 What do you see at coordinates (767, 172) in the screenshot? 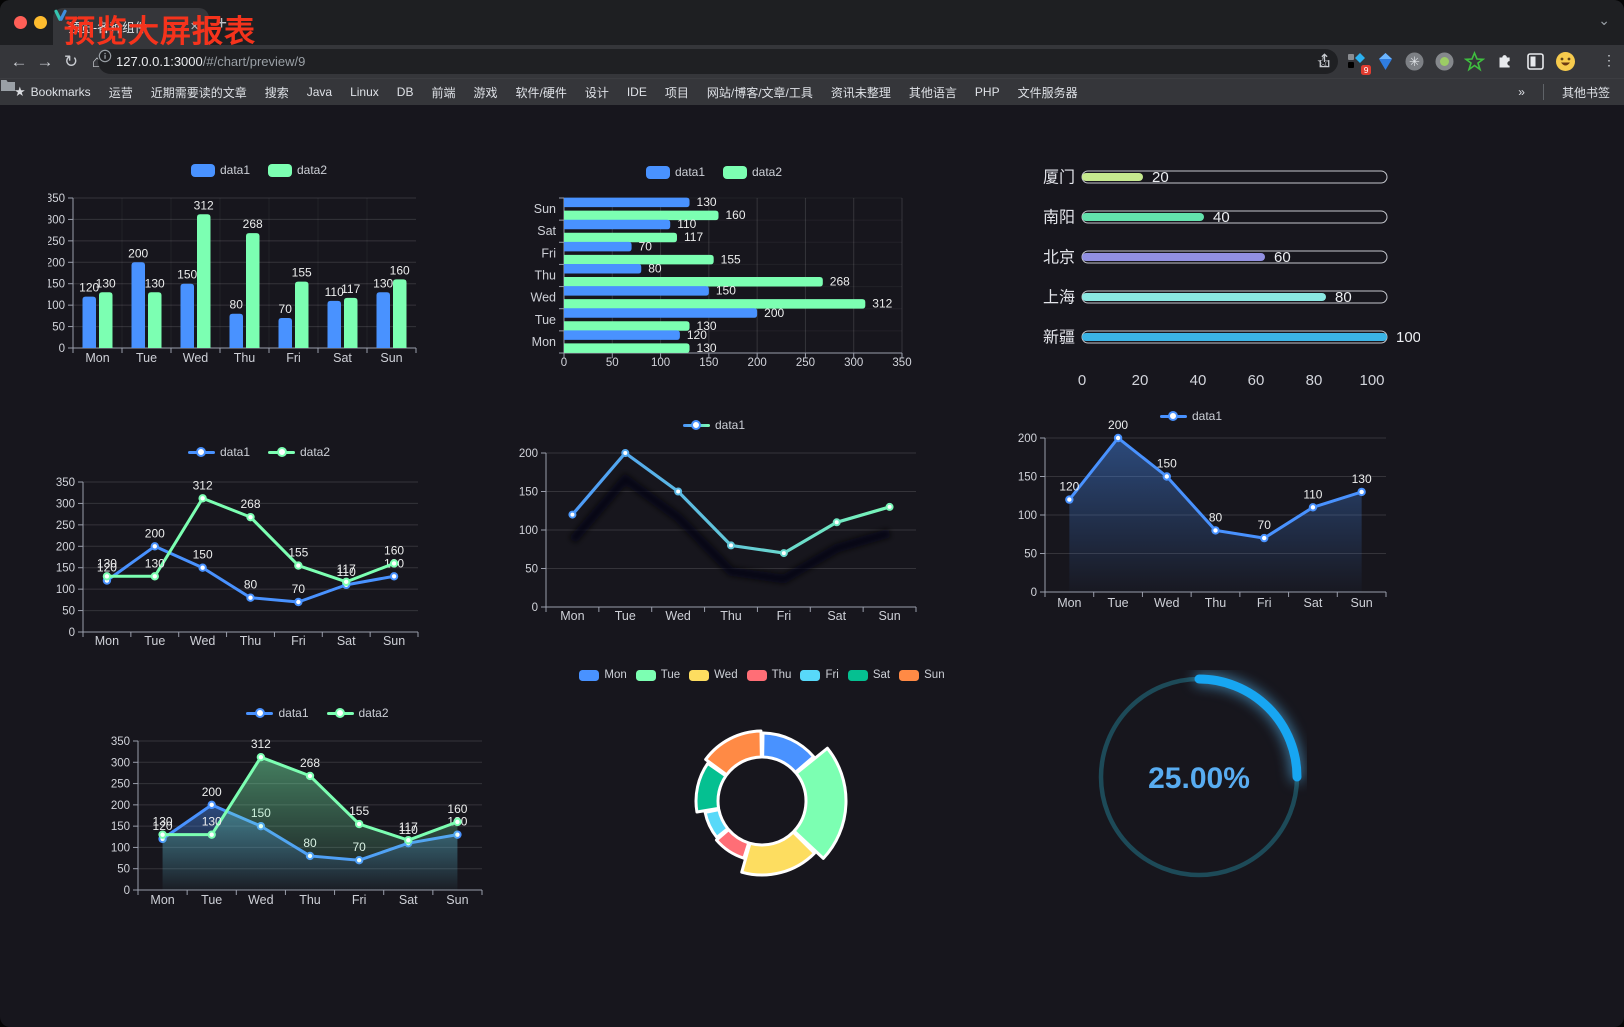
I see `legend-label: data2` at bounding box center [767, 172].